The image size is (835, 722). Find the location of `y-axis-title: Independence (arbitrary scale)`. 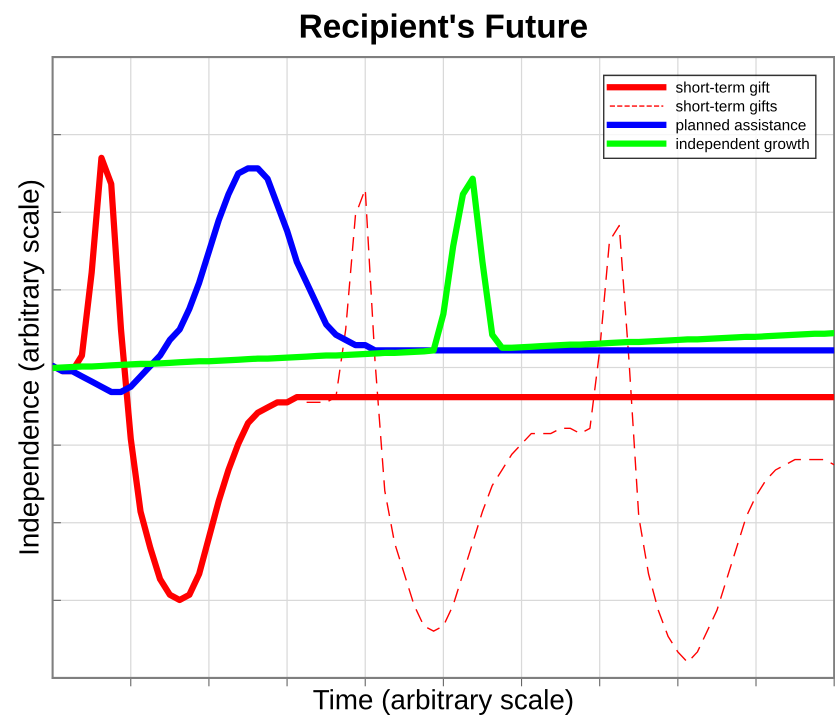

y-axis-title: Independence (arbitrary scale) is located at coordinates (31, 367).